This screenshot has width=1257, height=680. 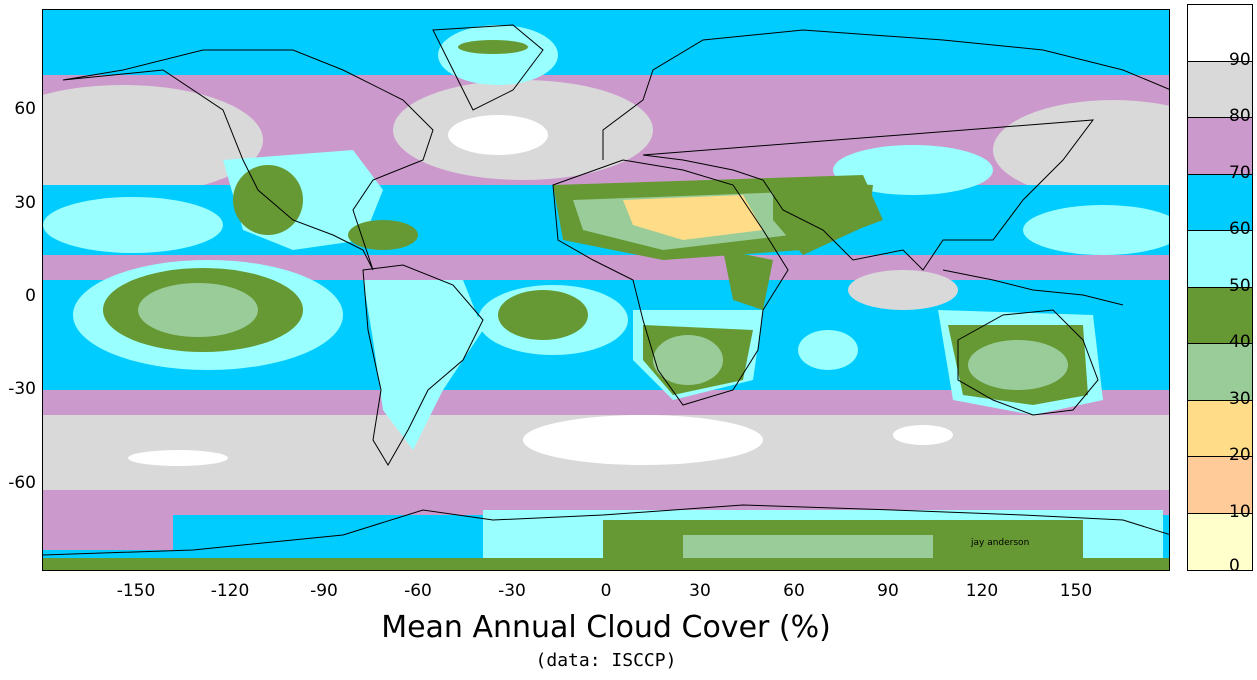 What do you see at coordinates (1234, 566) in the screenshot?
I see `legend-label: 0` at bounding box center [1234, 566].